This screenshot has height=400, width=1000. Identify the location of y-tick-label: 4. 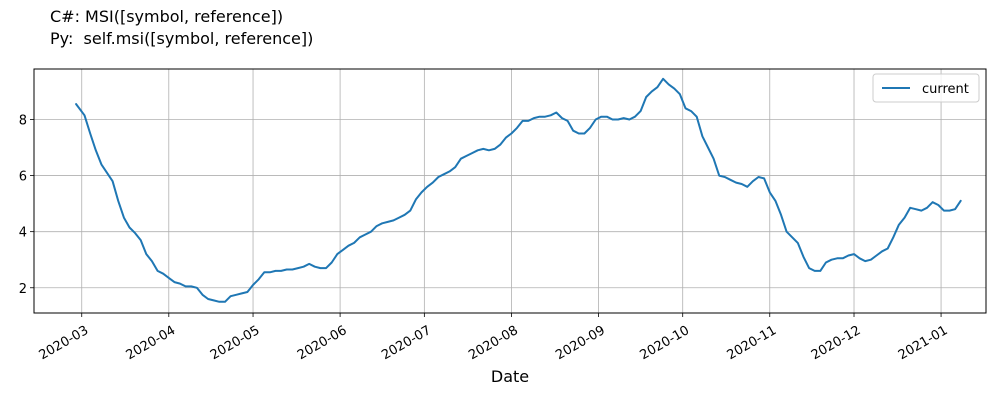
(23, 233).